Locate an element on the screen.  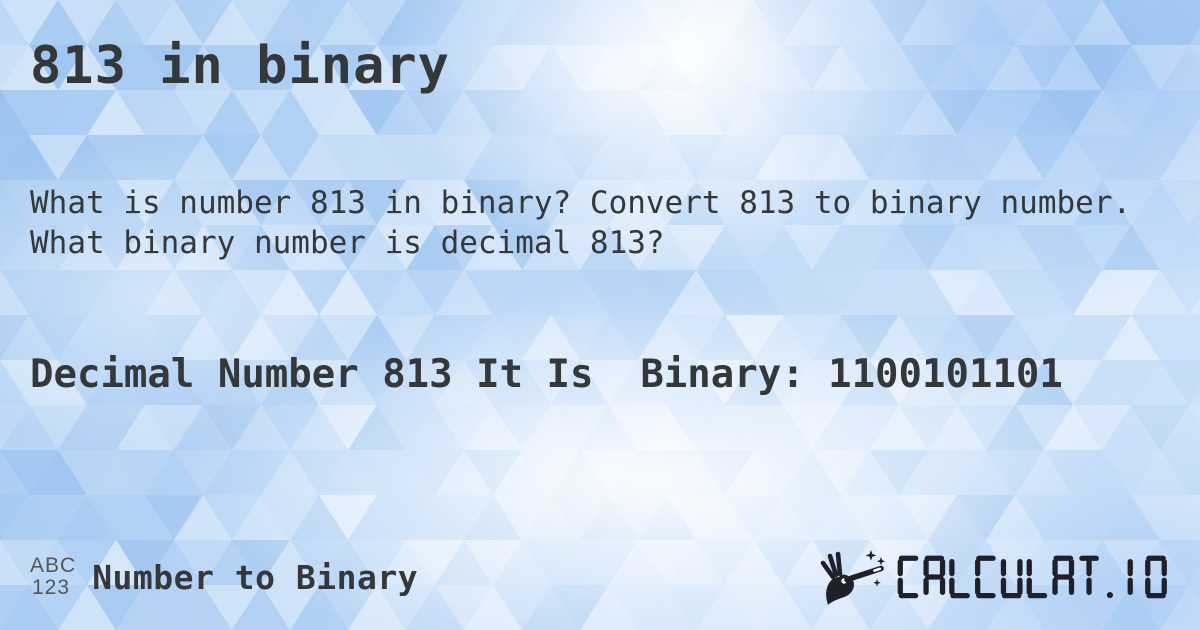
page-title: 813 in binary is located at coordinates (240, 66).